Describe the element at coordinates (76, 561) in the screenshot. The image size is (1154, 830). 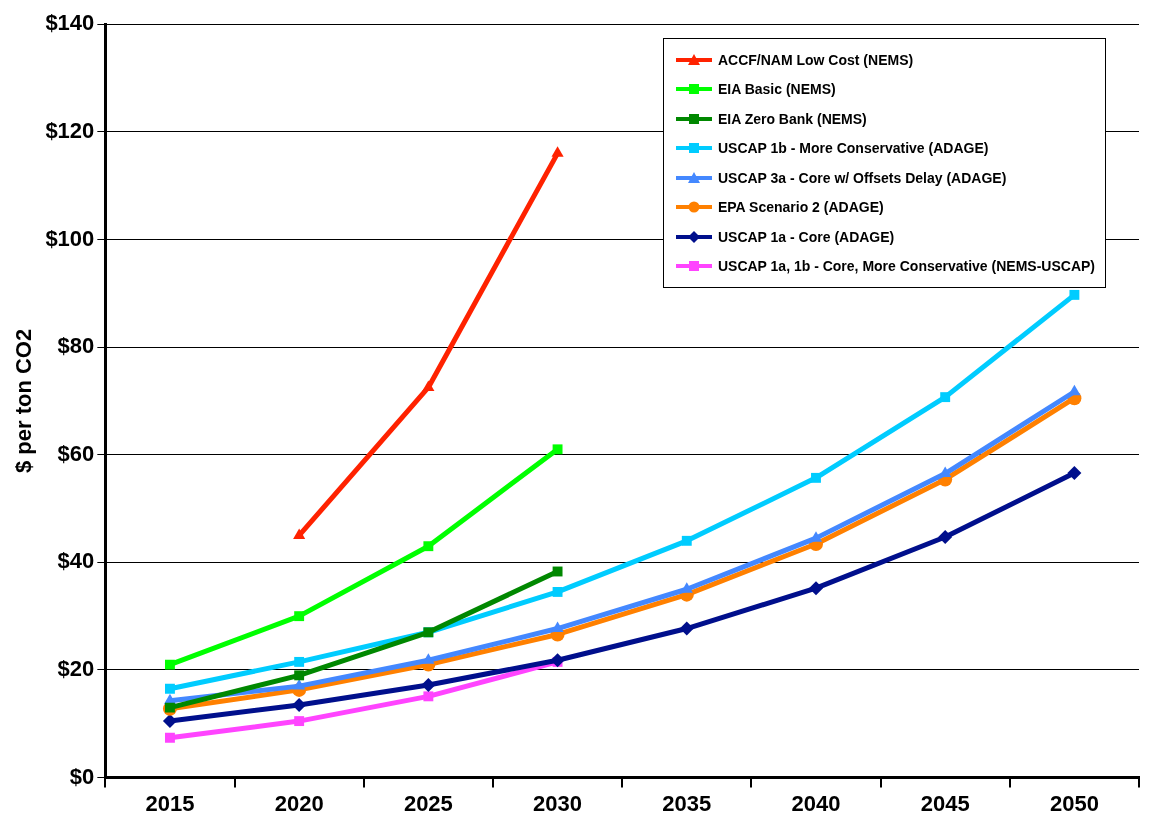
I see `y-tick-label: $40` at that location.